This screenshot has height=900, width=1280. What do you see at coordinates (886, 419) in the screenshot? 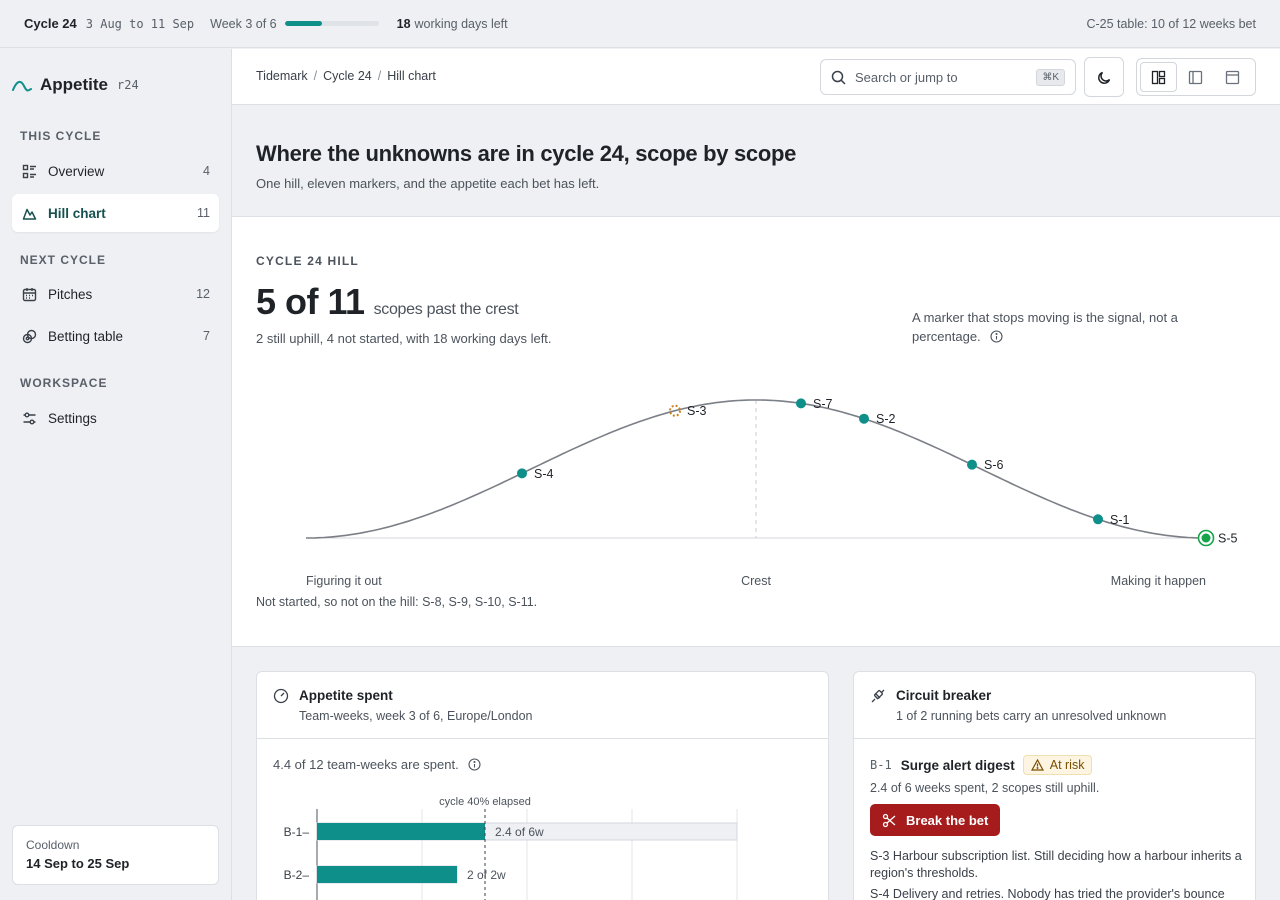
I see `hill-marker-label: S-2` at bounding box center [886, 419].